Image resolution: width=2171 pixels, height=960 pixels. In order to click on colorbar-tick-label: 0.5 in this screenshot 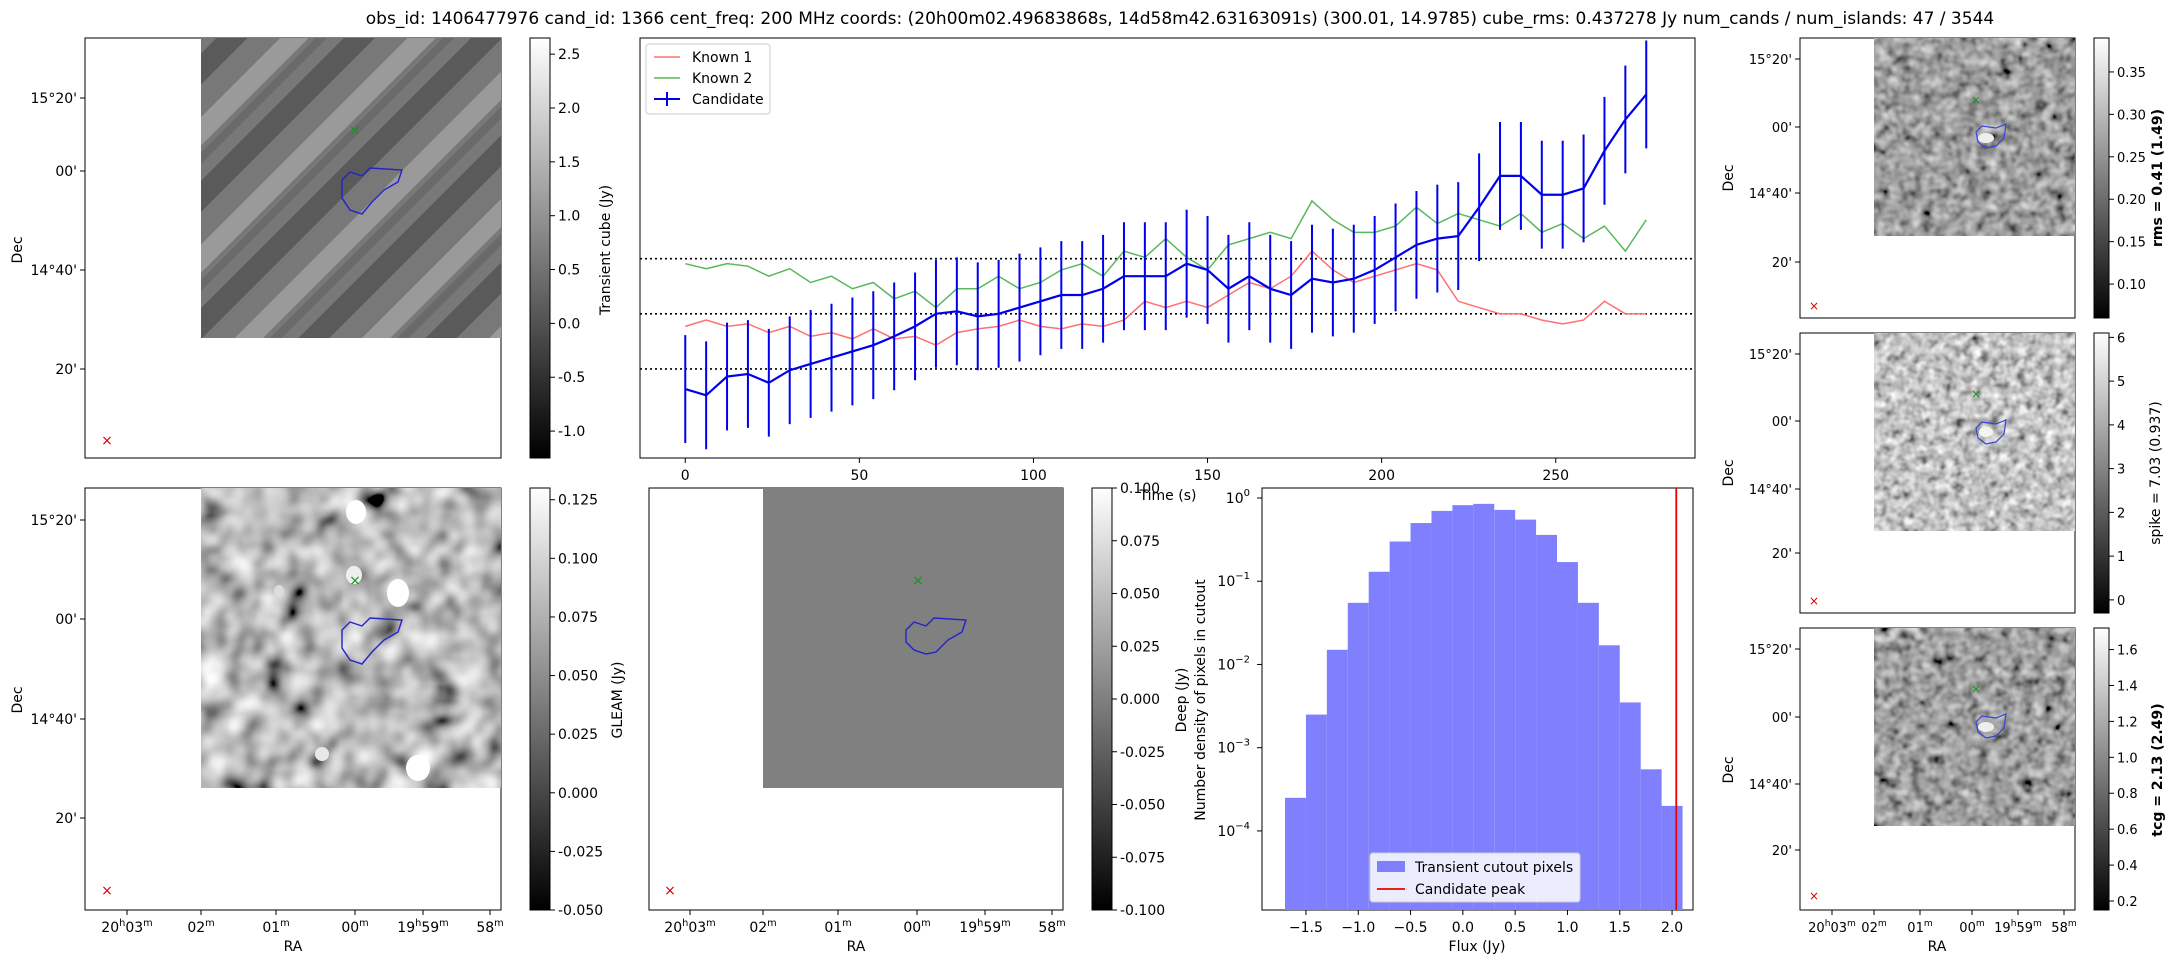, I will do `click(569, 271)`.